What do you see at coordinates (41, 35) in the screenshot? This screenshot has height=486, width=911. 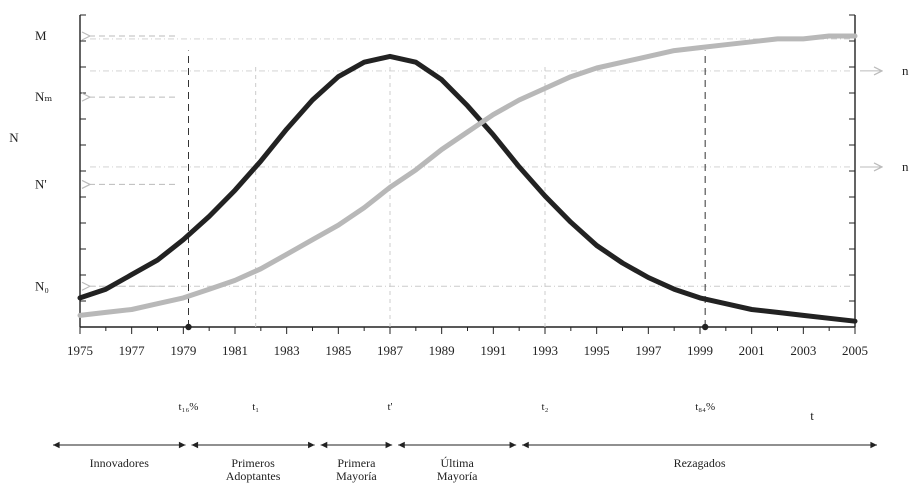 I see `left-axis-label: M` at bounding box center [41, 35].